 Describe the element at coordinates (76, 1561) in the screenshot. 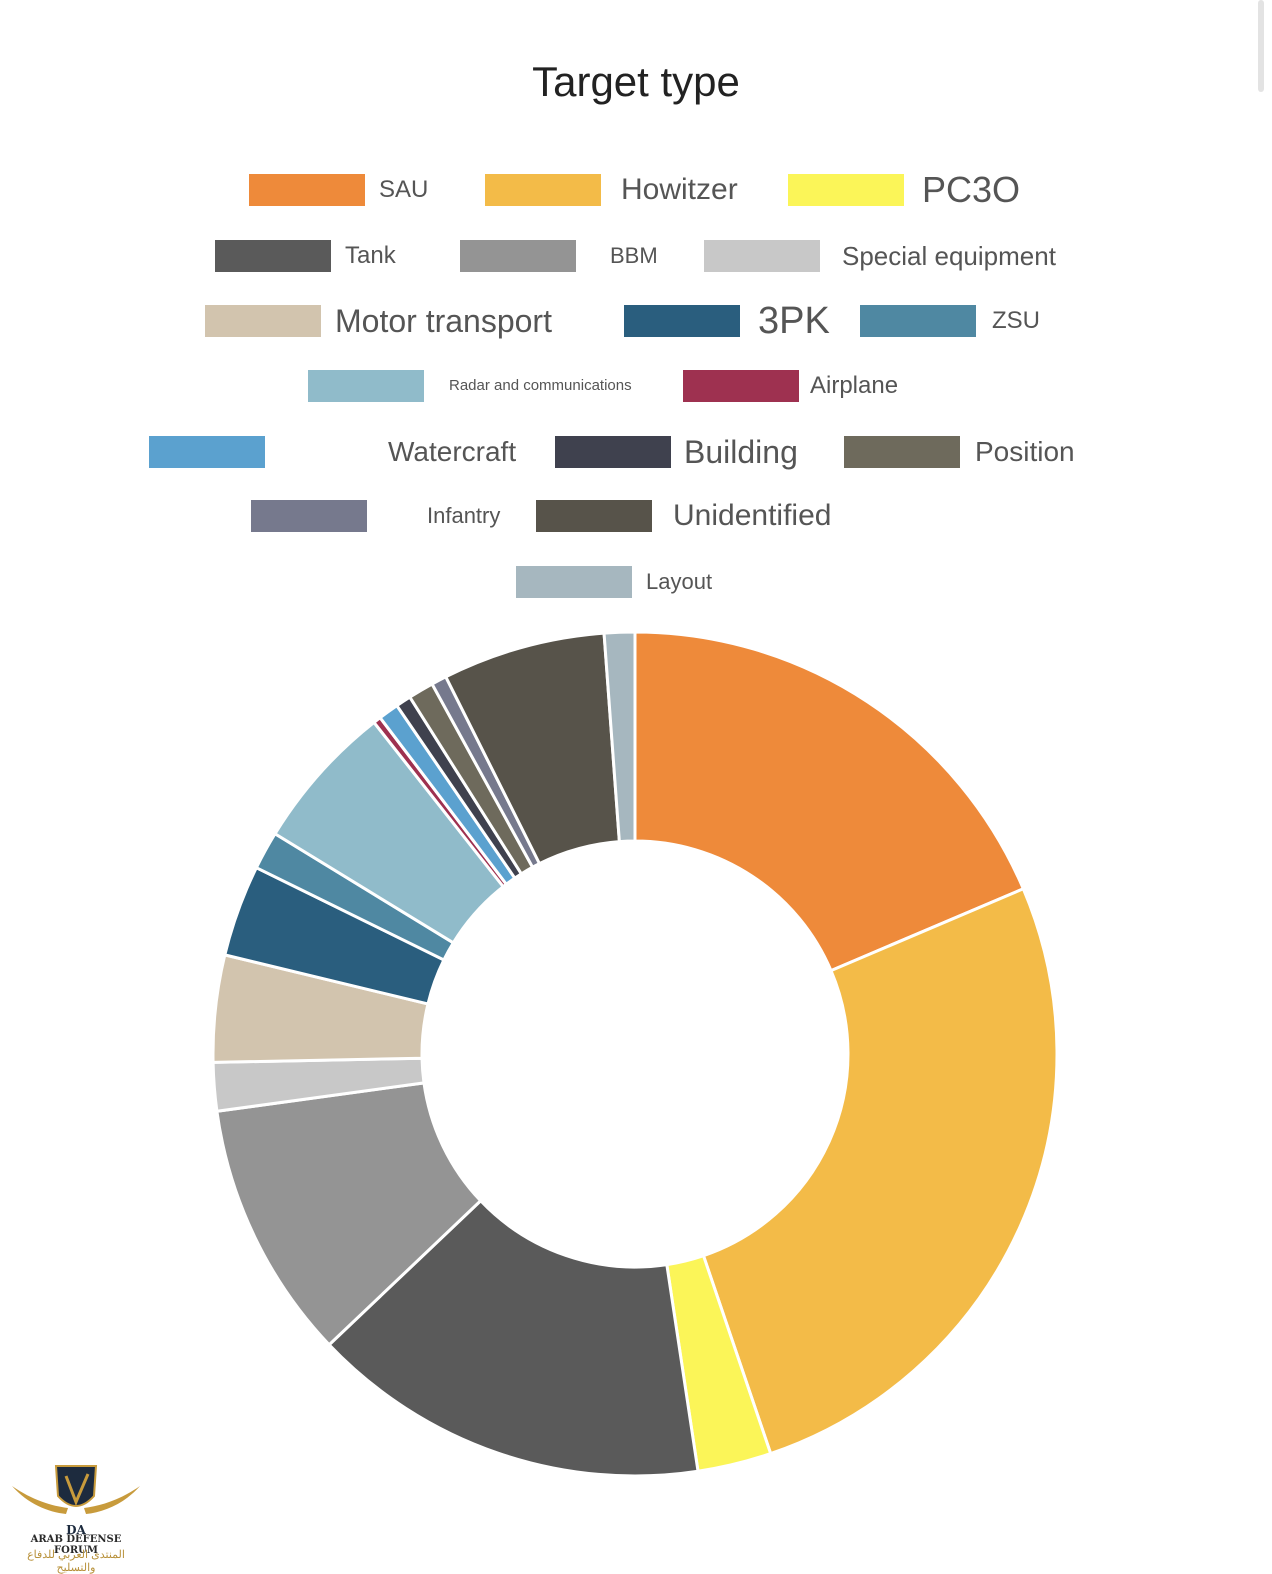

I see `watermark-arabic: المنتدى العربي للدفاع والتسليح` at that location.